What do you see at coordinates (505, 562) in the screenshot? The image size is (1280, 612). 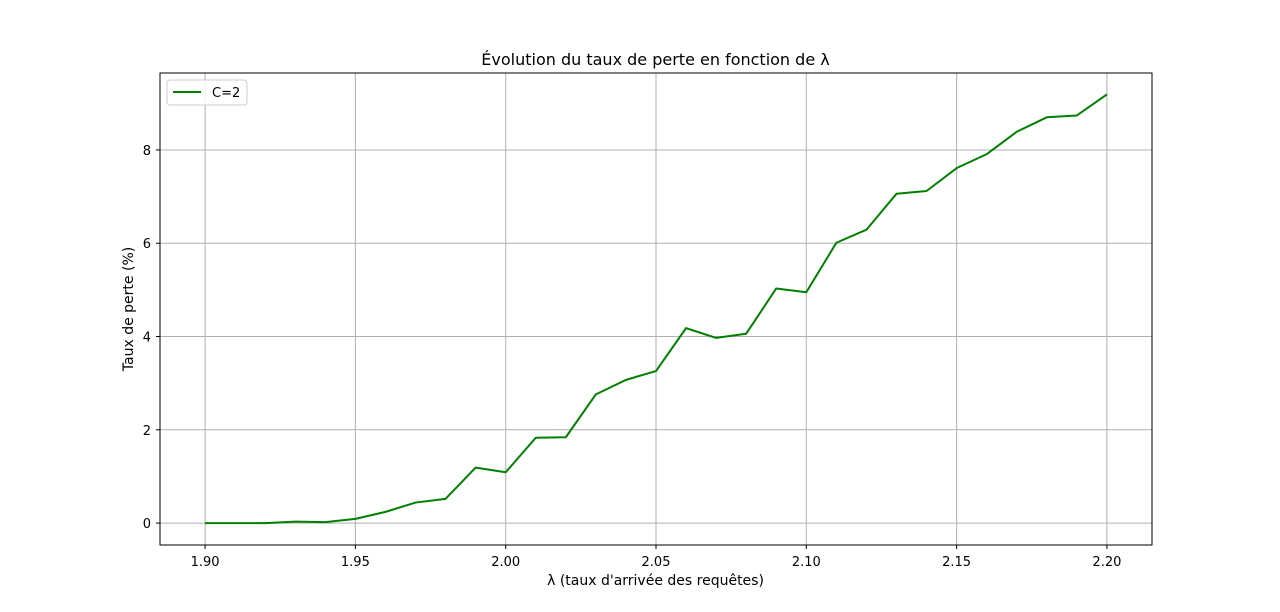 I see `x-tick-label: 2.00` at bounding box center [505, 562].